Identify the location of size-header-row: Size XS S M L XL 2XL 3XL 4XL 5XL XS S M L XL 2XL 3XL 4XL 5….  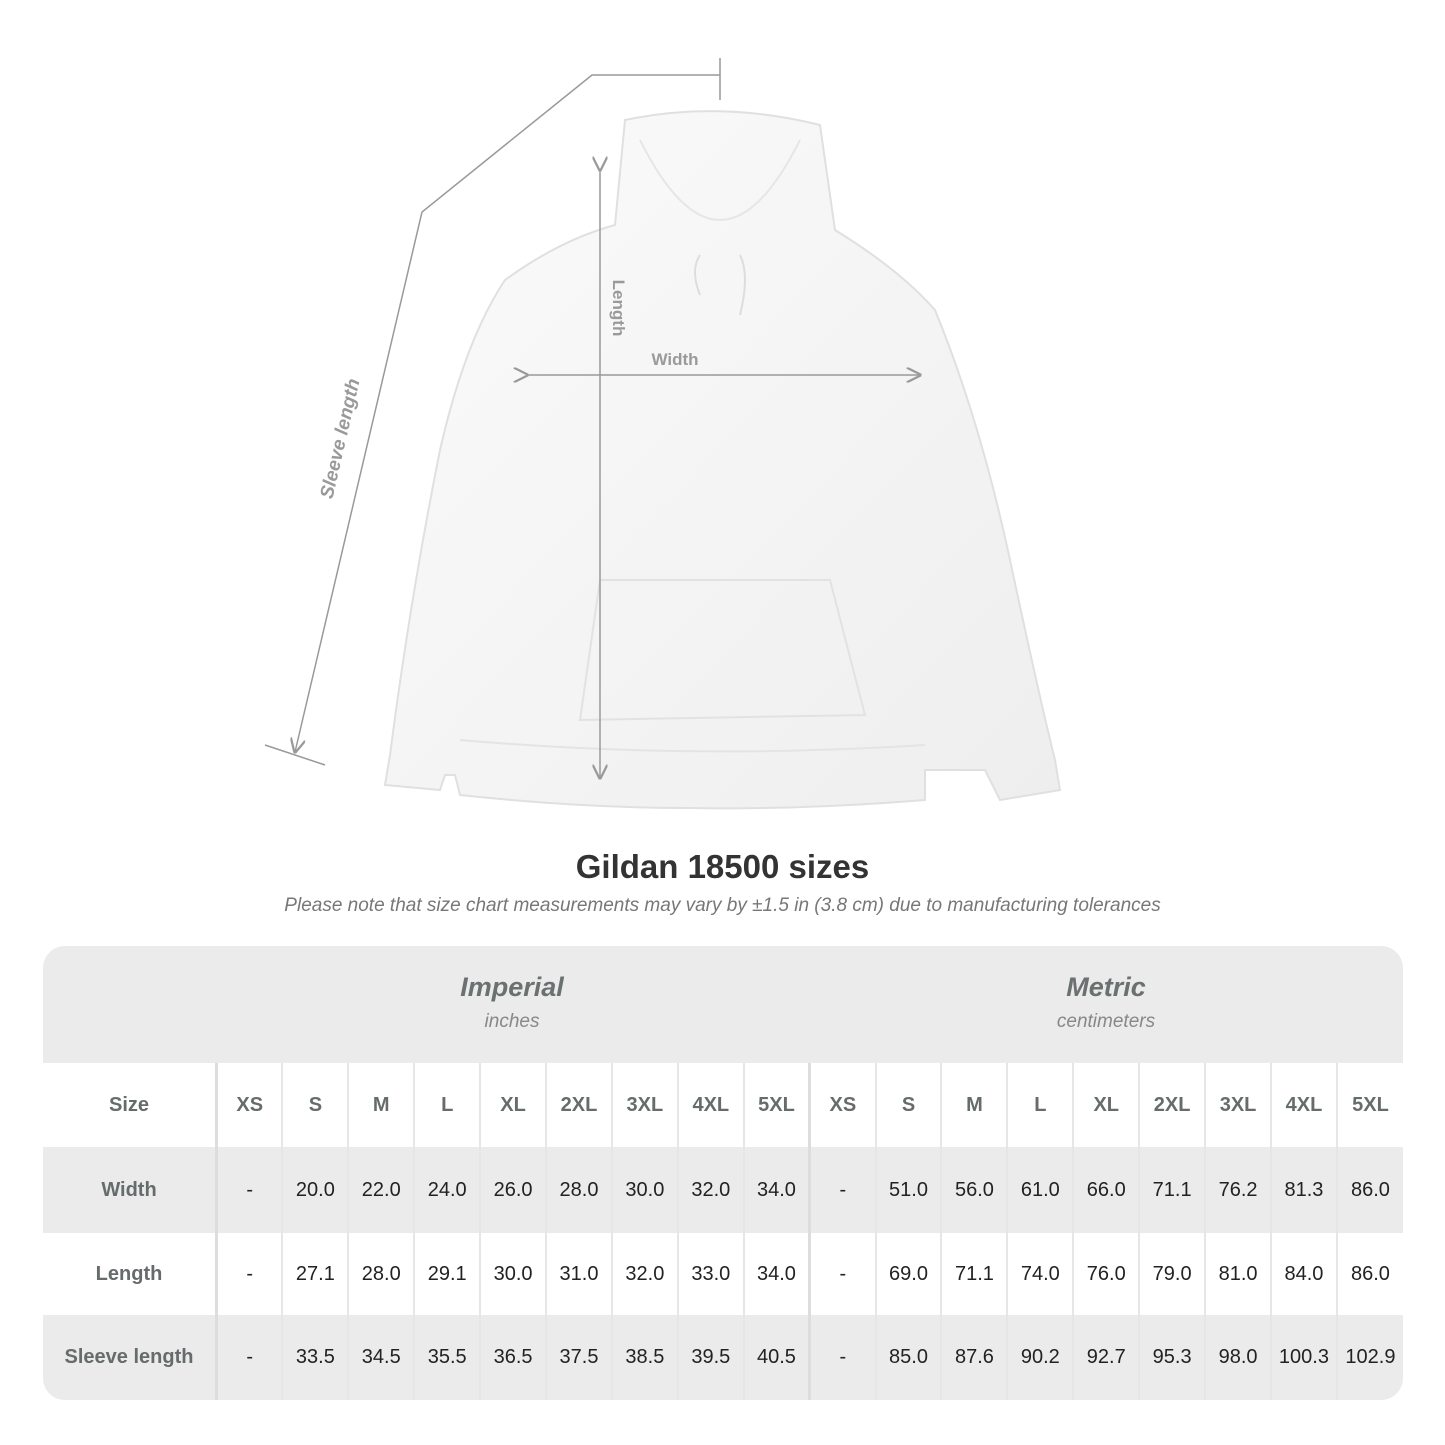
(723, 1105).